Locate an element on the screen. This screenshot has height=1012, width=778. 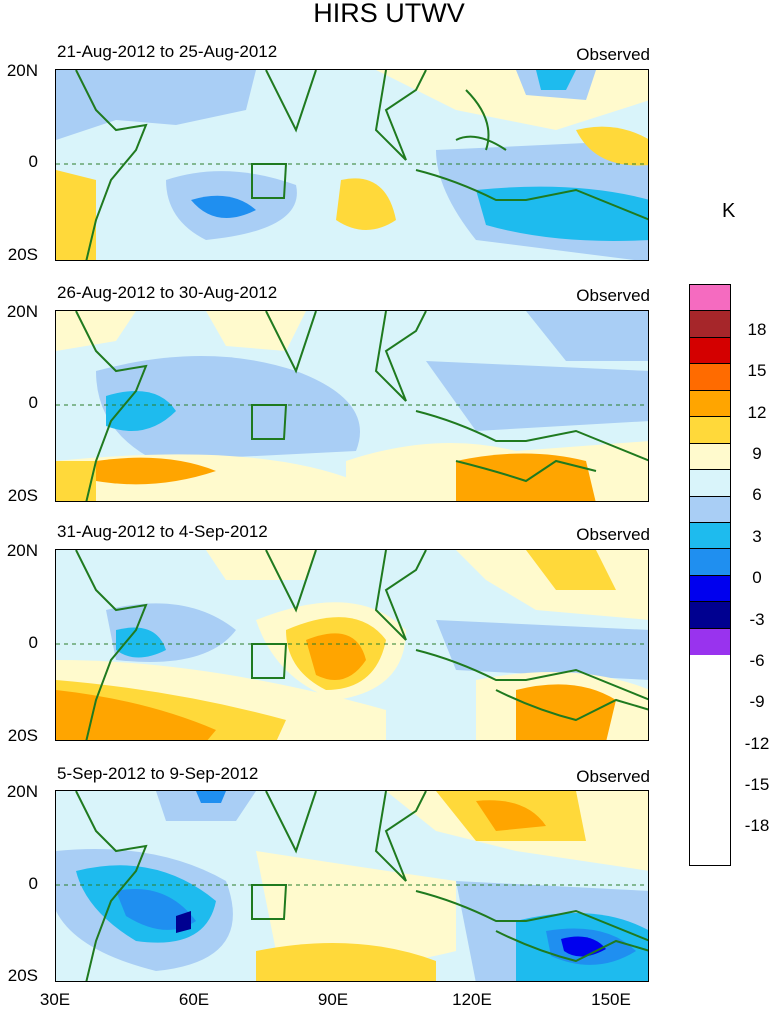
panel-2-y-20n: 20N is located at coordinates (22, 311).